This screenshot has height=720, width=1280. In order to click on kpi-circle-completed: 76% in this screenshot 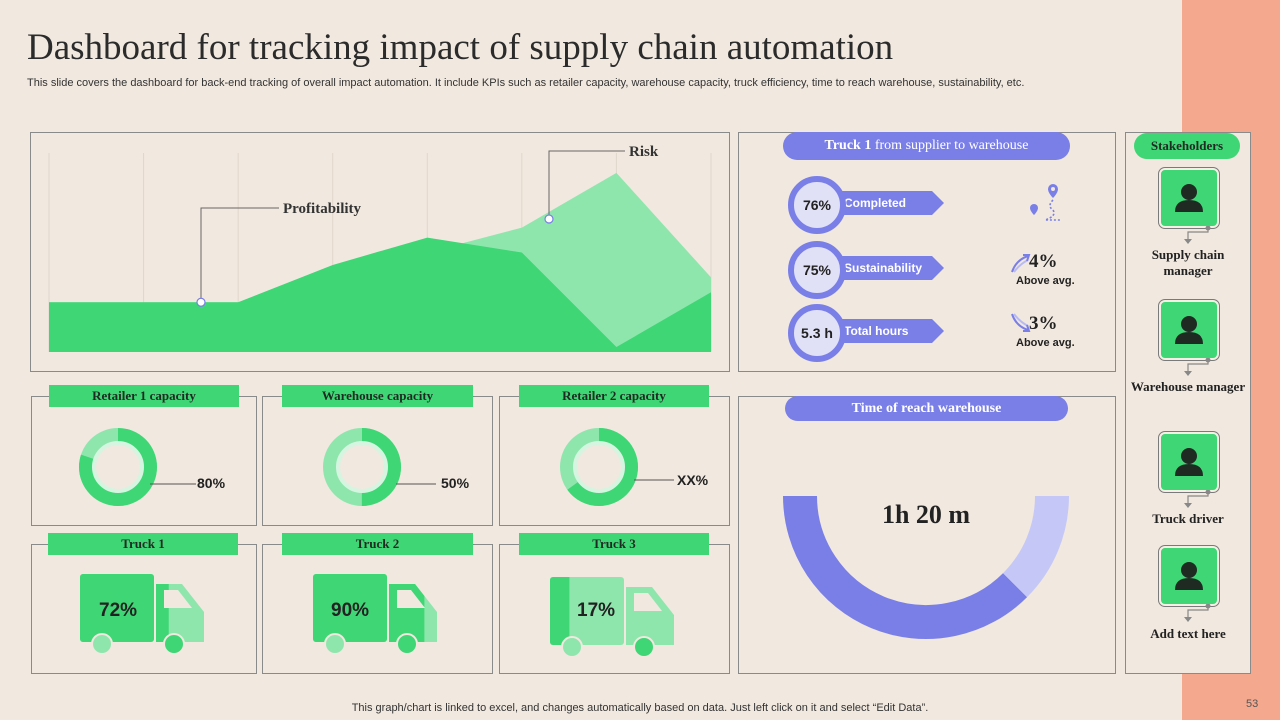, I will do `click(817, 205)`.